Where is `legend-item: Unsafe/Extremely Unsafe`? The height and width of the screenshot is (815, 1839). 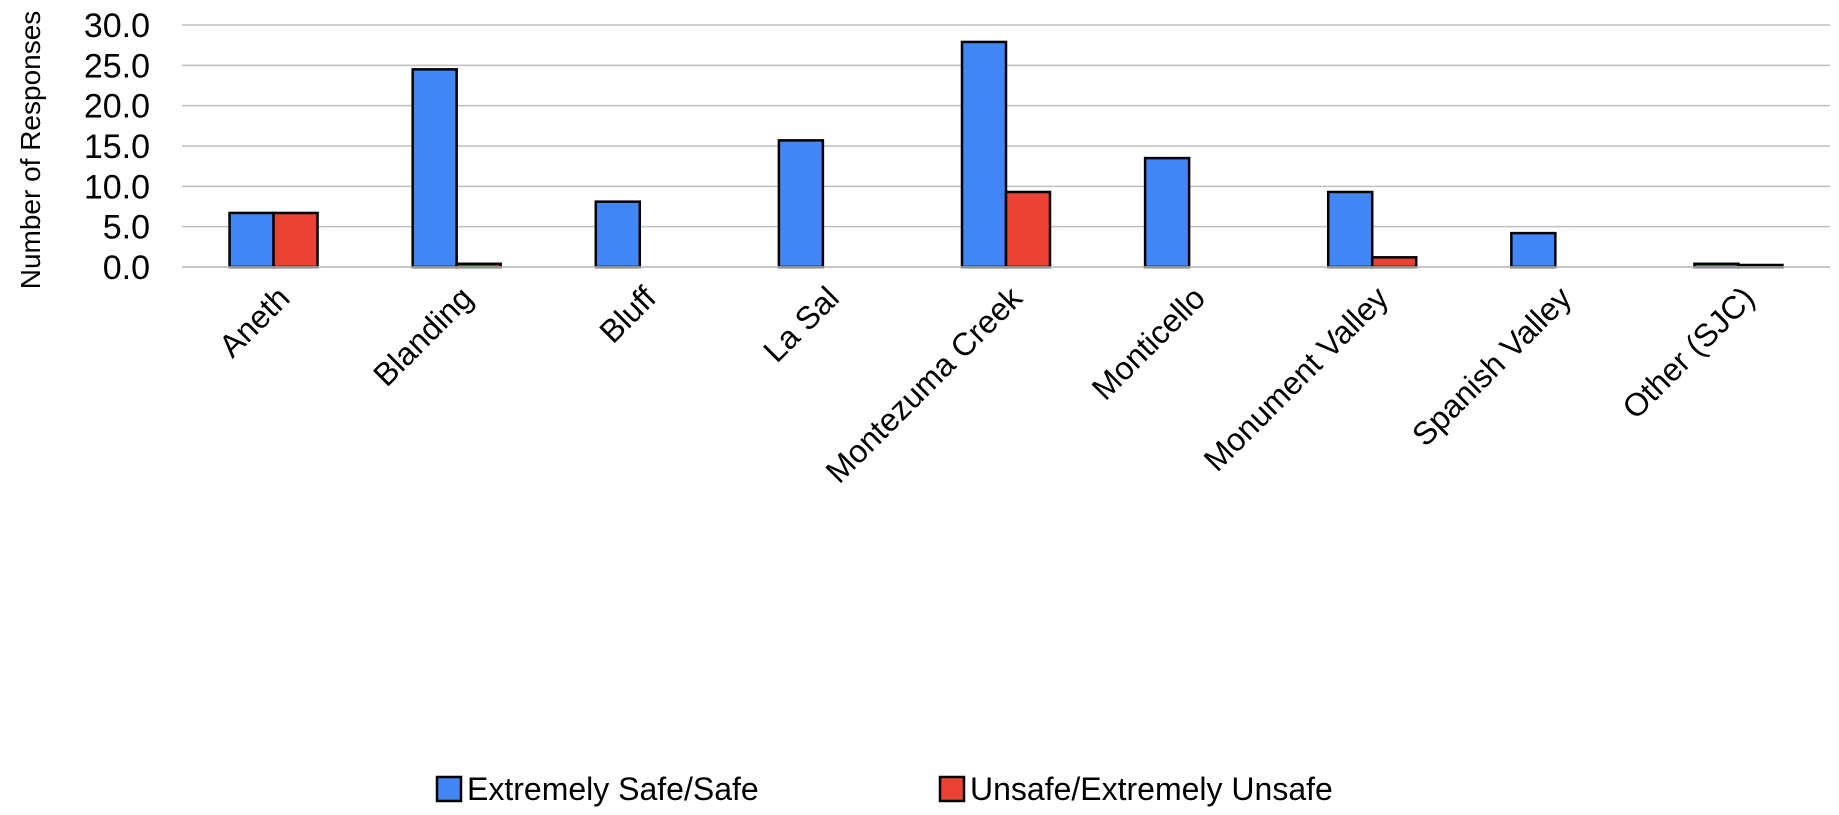
legend-item: Unsafe/Extremely Unsafe is located at coordinates (1135, 789).